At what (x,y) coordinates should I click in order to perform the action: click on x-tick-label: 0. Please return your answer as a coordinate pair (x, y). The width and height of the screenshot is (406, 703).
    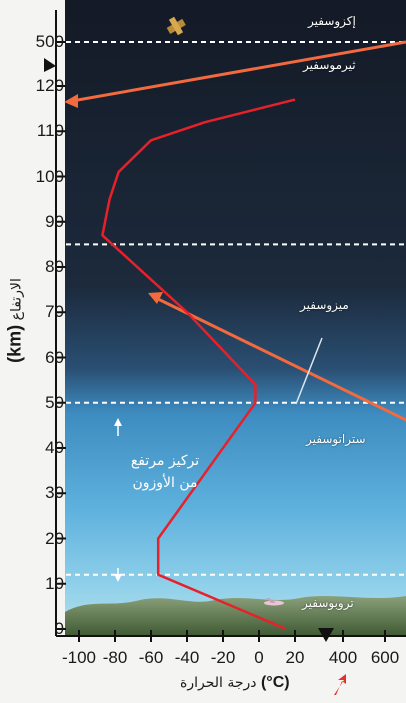
    Looking at the image, I should click on (259, 657).